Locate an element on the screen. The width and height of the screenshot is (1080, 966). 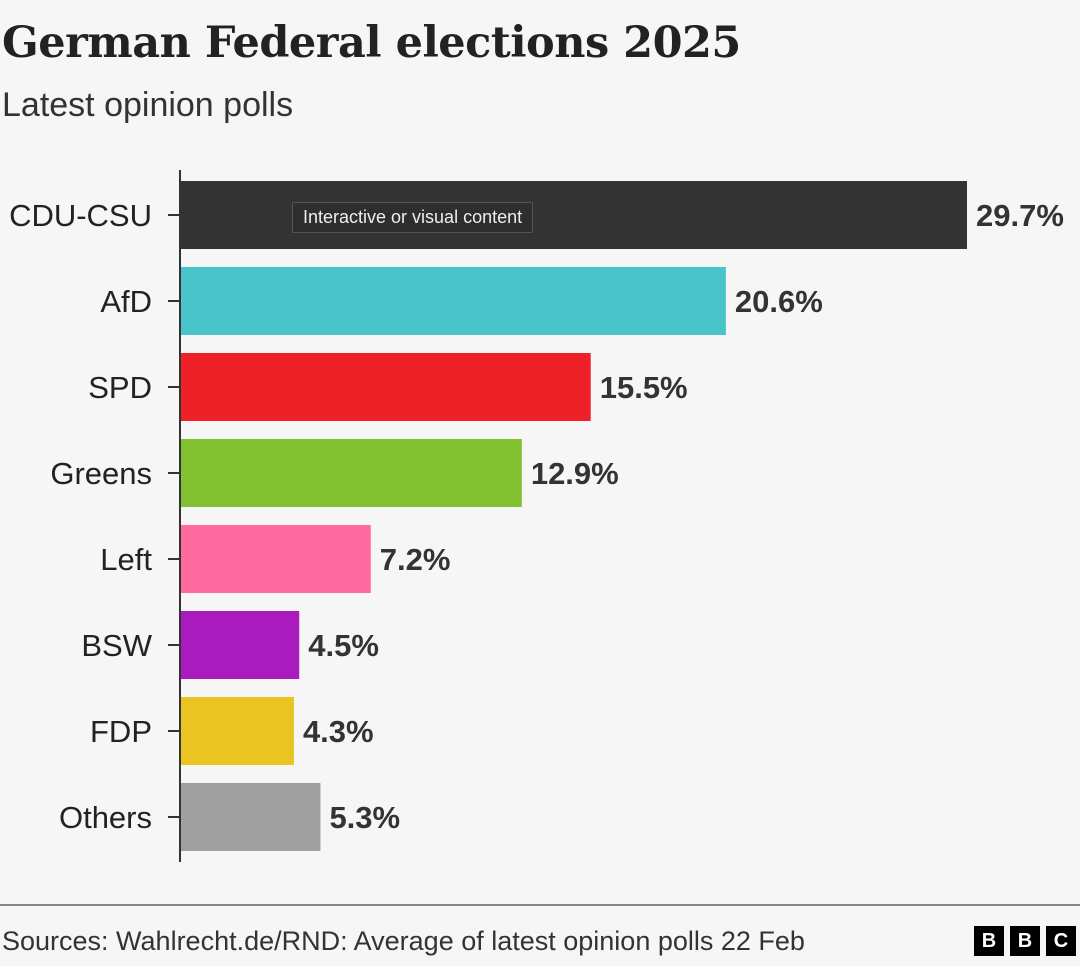
category-label: SPD is located at coordinates (120, 387).